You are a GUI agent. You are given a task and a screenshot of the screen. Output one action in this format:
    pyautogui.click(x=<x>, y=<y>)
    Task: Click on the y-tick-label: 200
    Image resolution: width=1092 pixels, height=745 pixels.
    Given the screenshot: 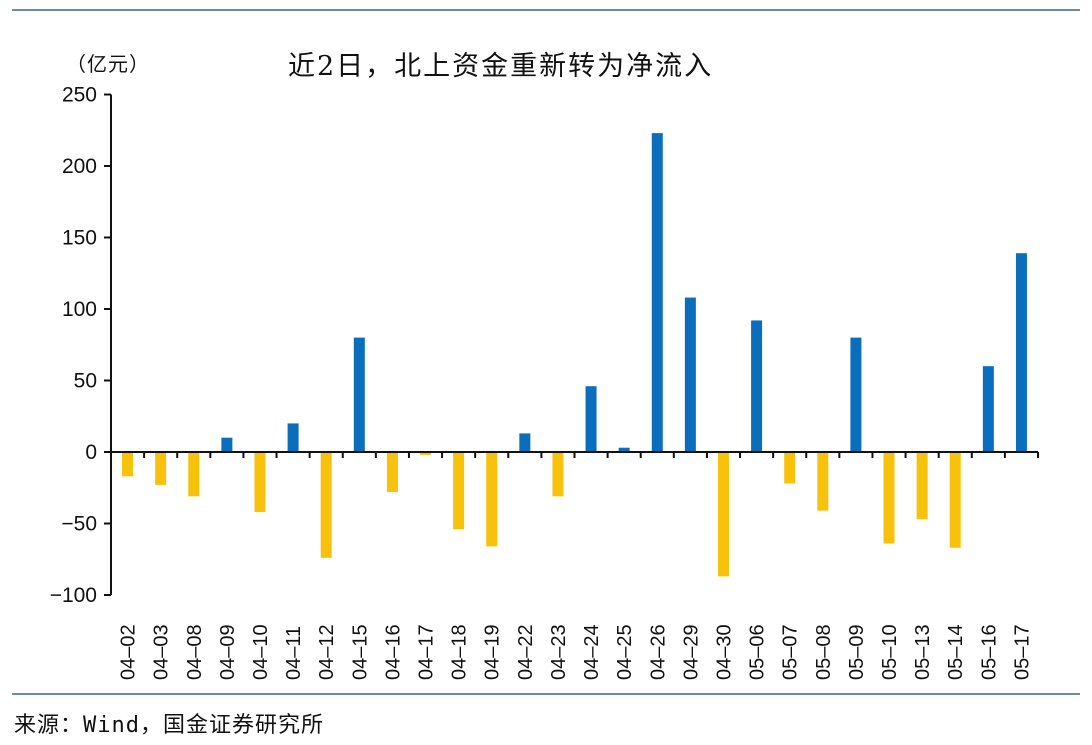 What is the action you would take?
    pyautogui.click(x=79, y=166)
    